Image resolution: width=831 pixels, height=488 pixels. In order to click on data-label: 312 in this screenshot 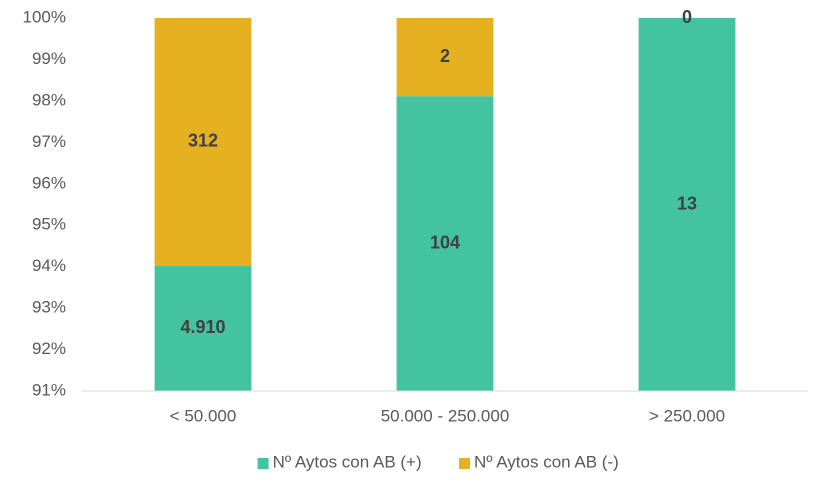, I will do `click(203, 141)`.